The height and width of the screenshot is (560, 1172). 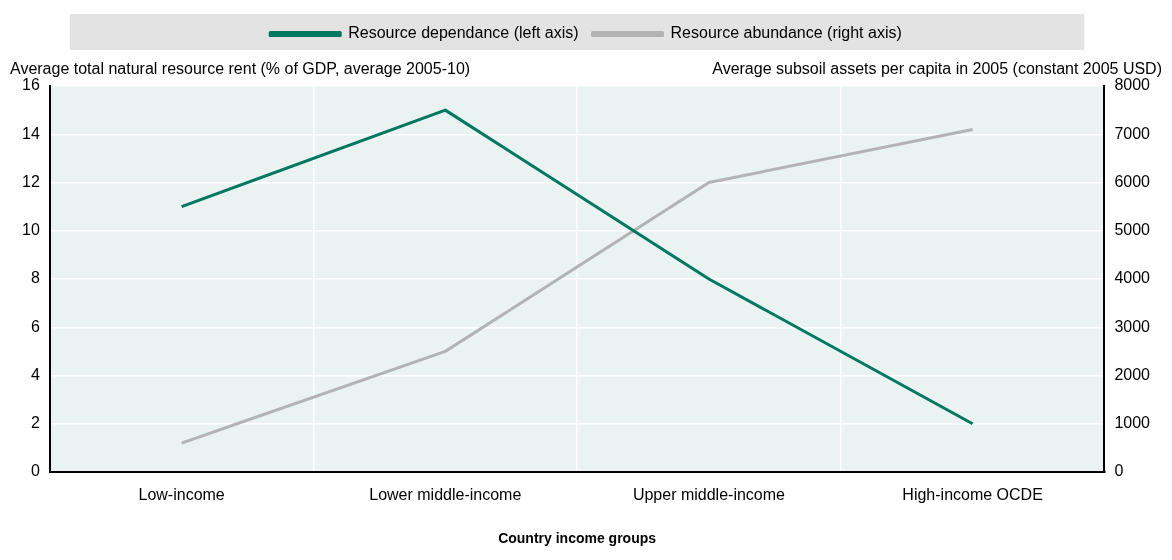 I want to click on y2-tick-label: 8000, so click(x=1132, y=85).